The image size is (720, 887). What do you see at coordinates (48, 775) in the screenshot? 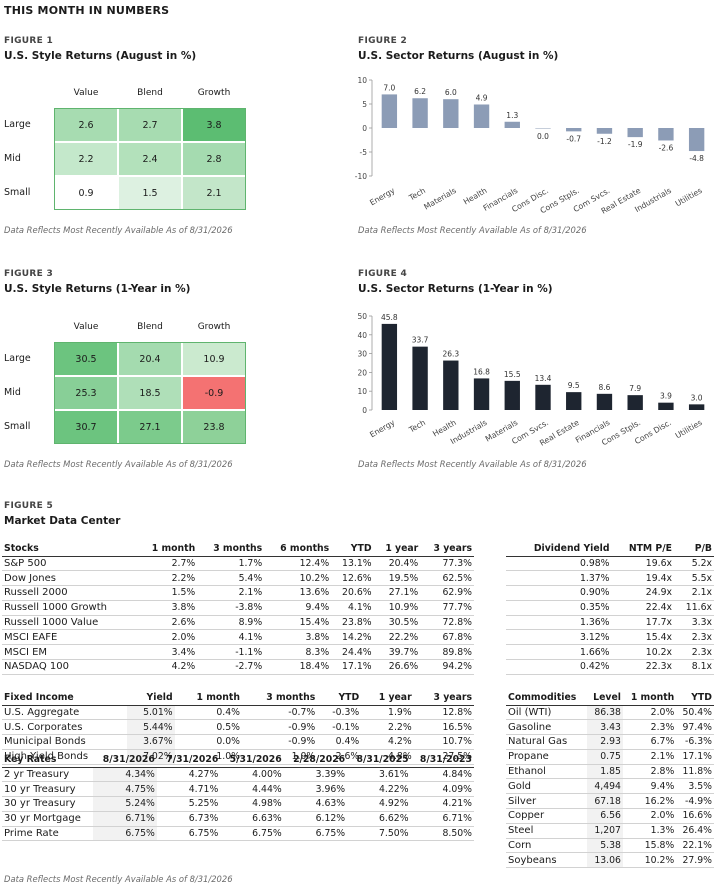
I see `row-label: 2 yr Treasury` at bounding box center [48, 775].